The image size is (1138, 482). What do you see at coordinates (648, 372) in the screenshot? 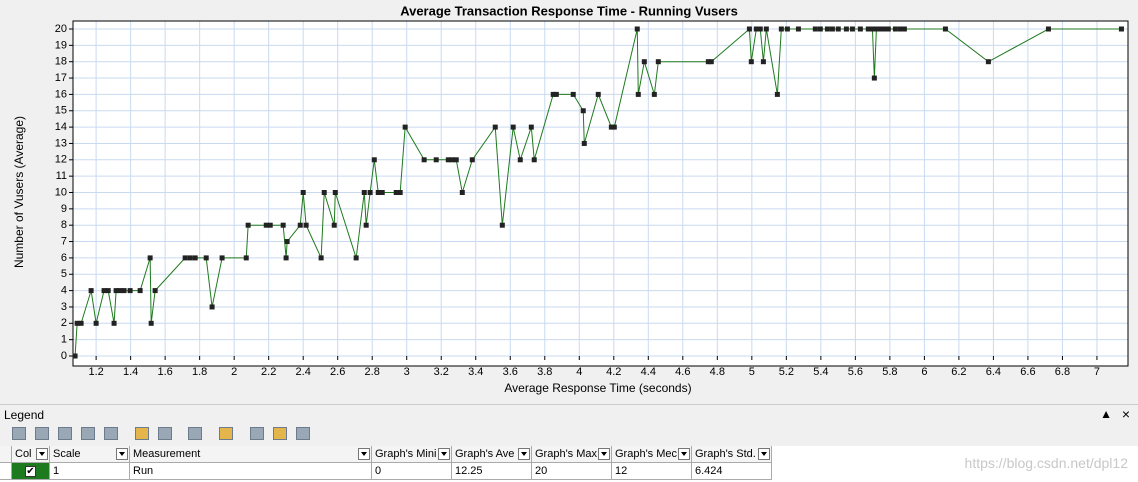
I see `x-tick-label: 4.4` at bounding box center [648, 372].